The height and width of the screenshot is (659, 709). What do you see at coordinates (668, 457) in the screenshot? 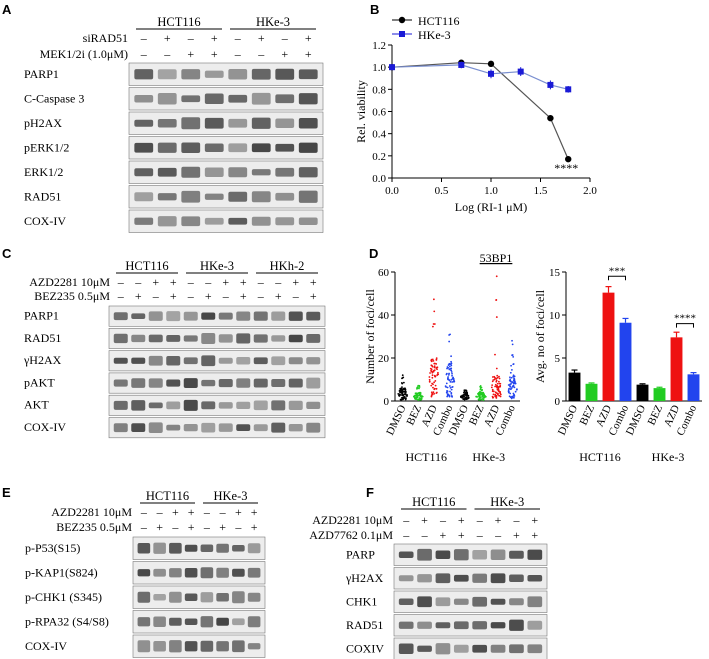
I see `d-bar-group-label: HKe-3` at bounding box center [668, 457].